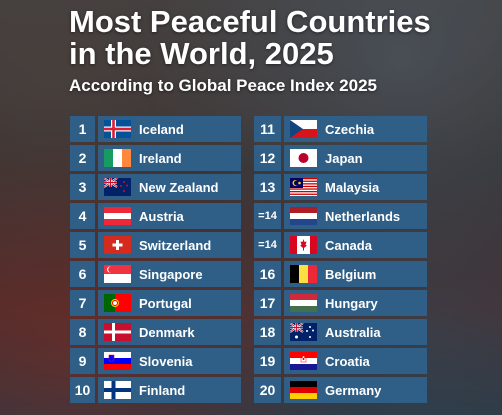  I want to click on title-line-1: Most Peaceful Countries, so click(250, 21).